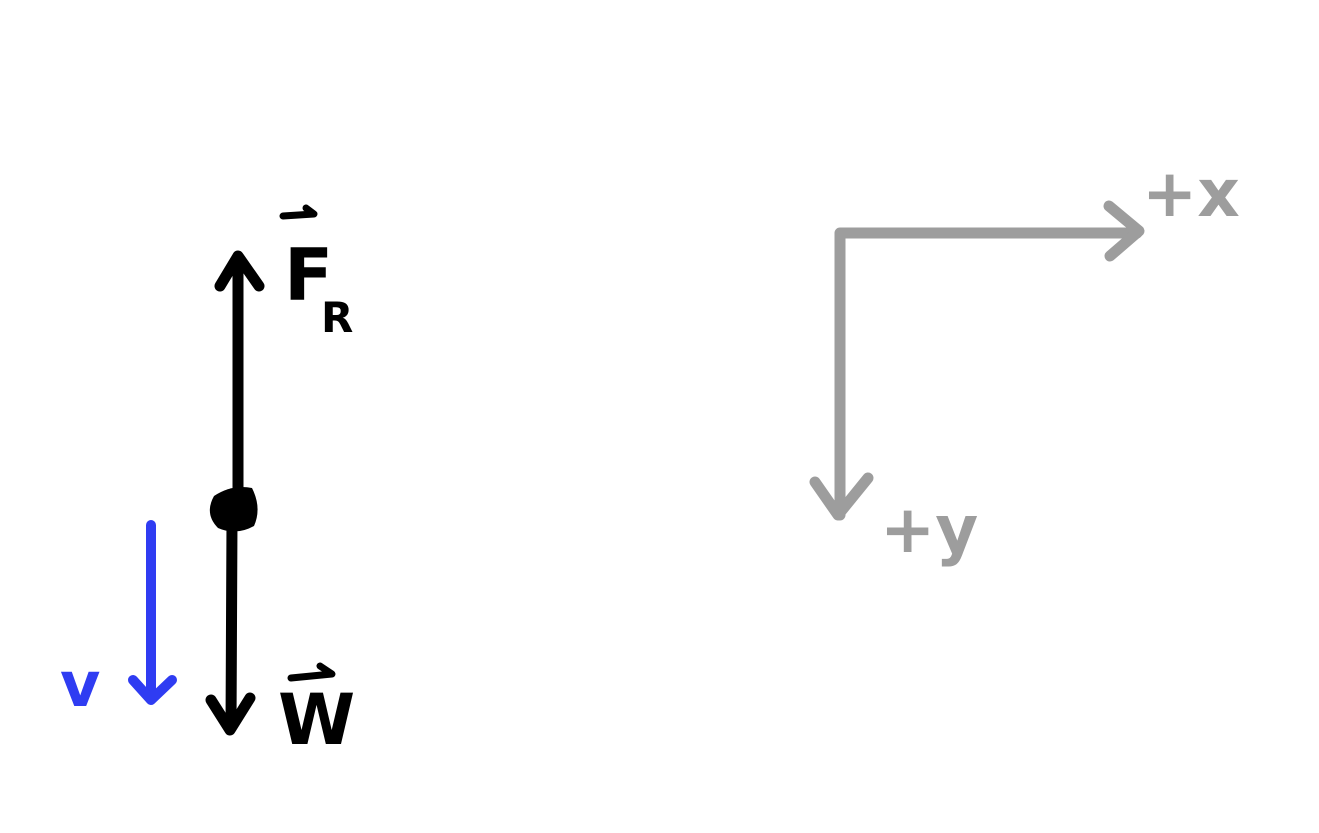 The width and height of the screenshot is (1319, 833). Describe the element at coordinates (307, 443) in the screenshot. I see `vector-accents` at that location.